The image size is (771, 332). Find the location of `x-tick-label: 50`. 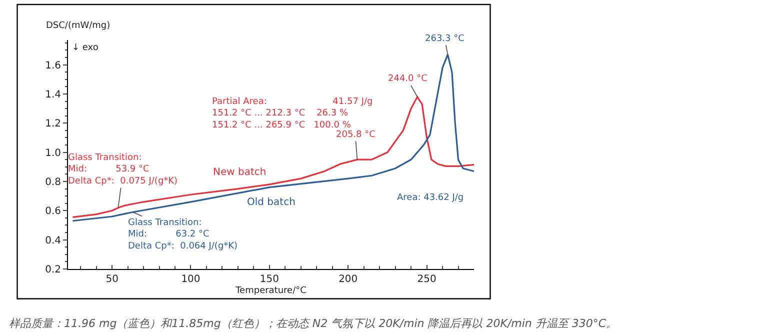

x-tick-label: 50 is located at coordinates (112, 279).